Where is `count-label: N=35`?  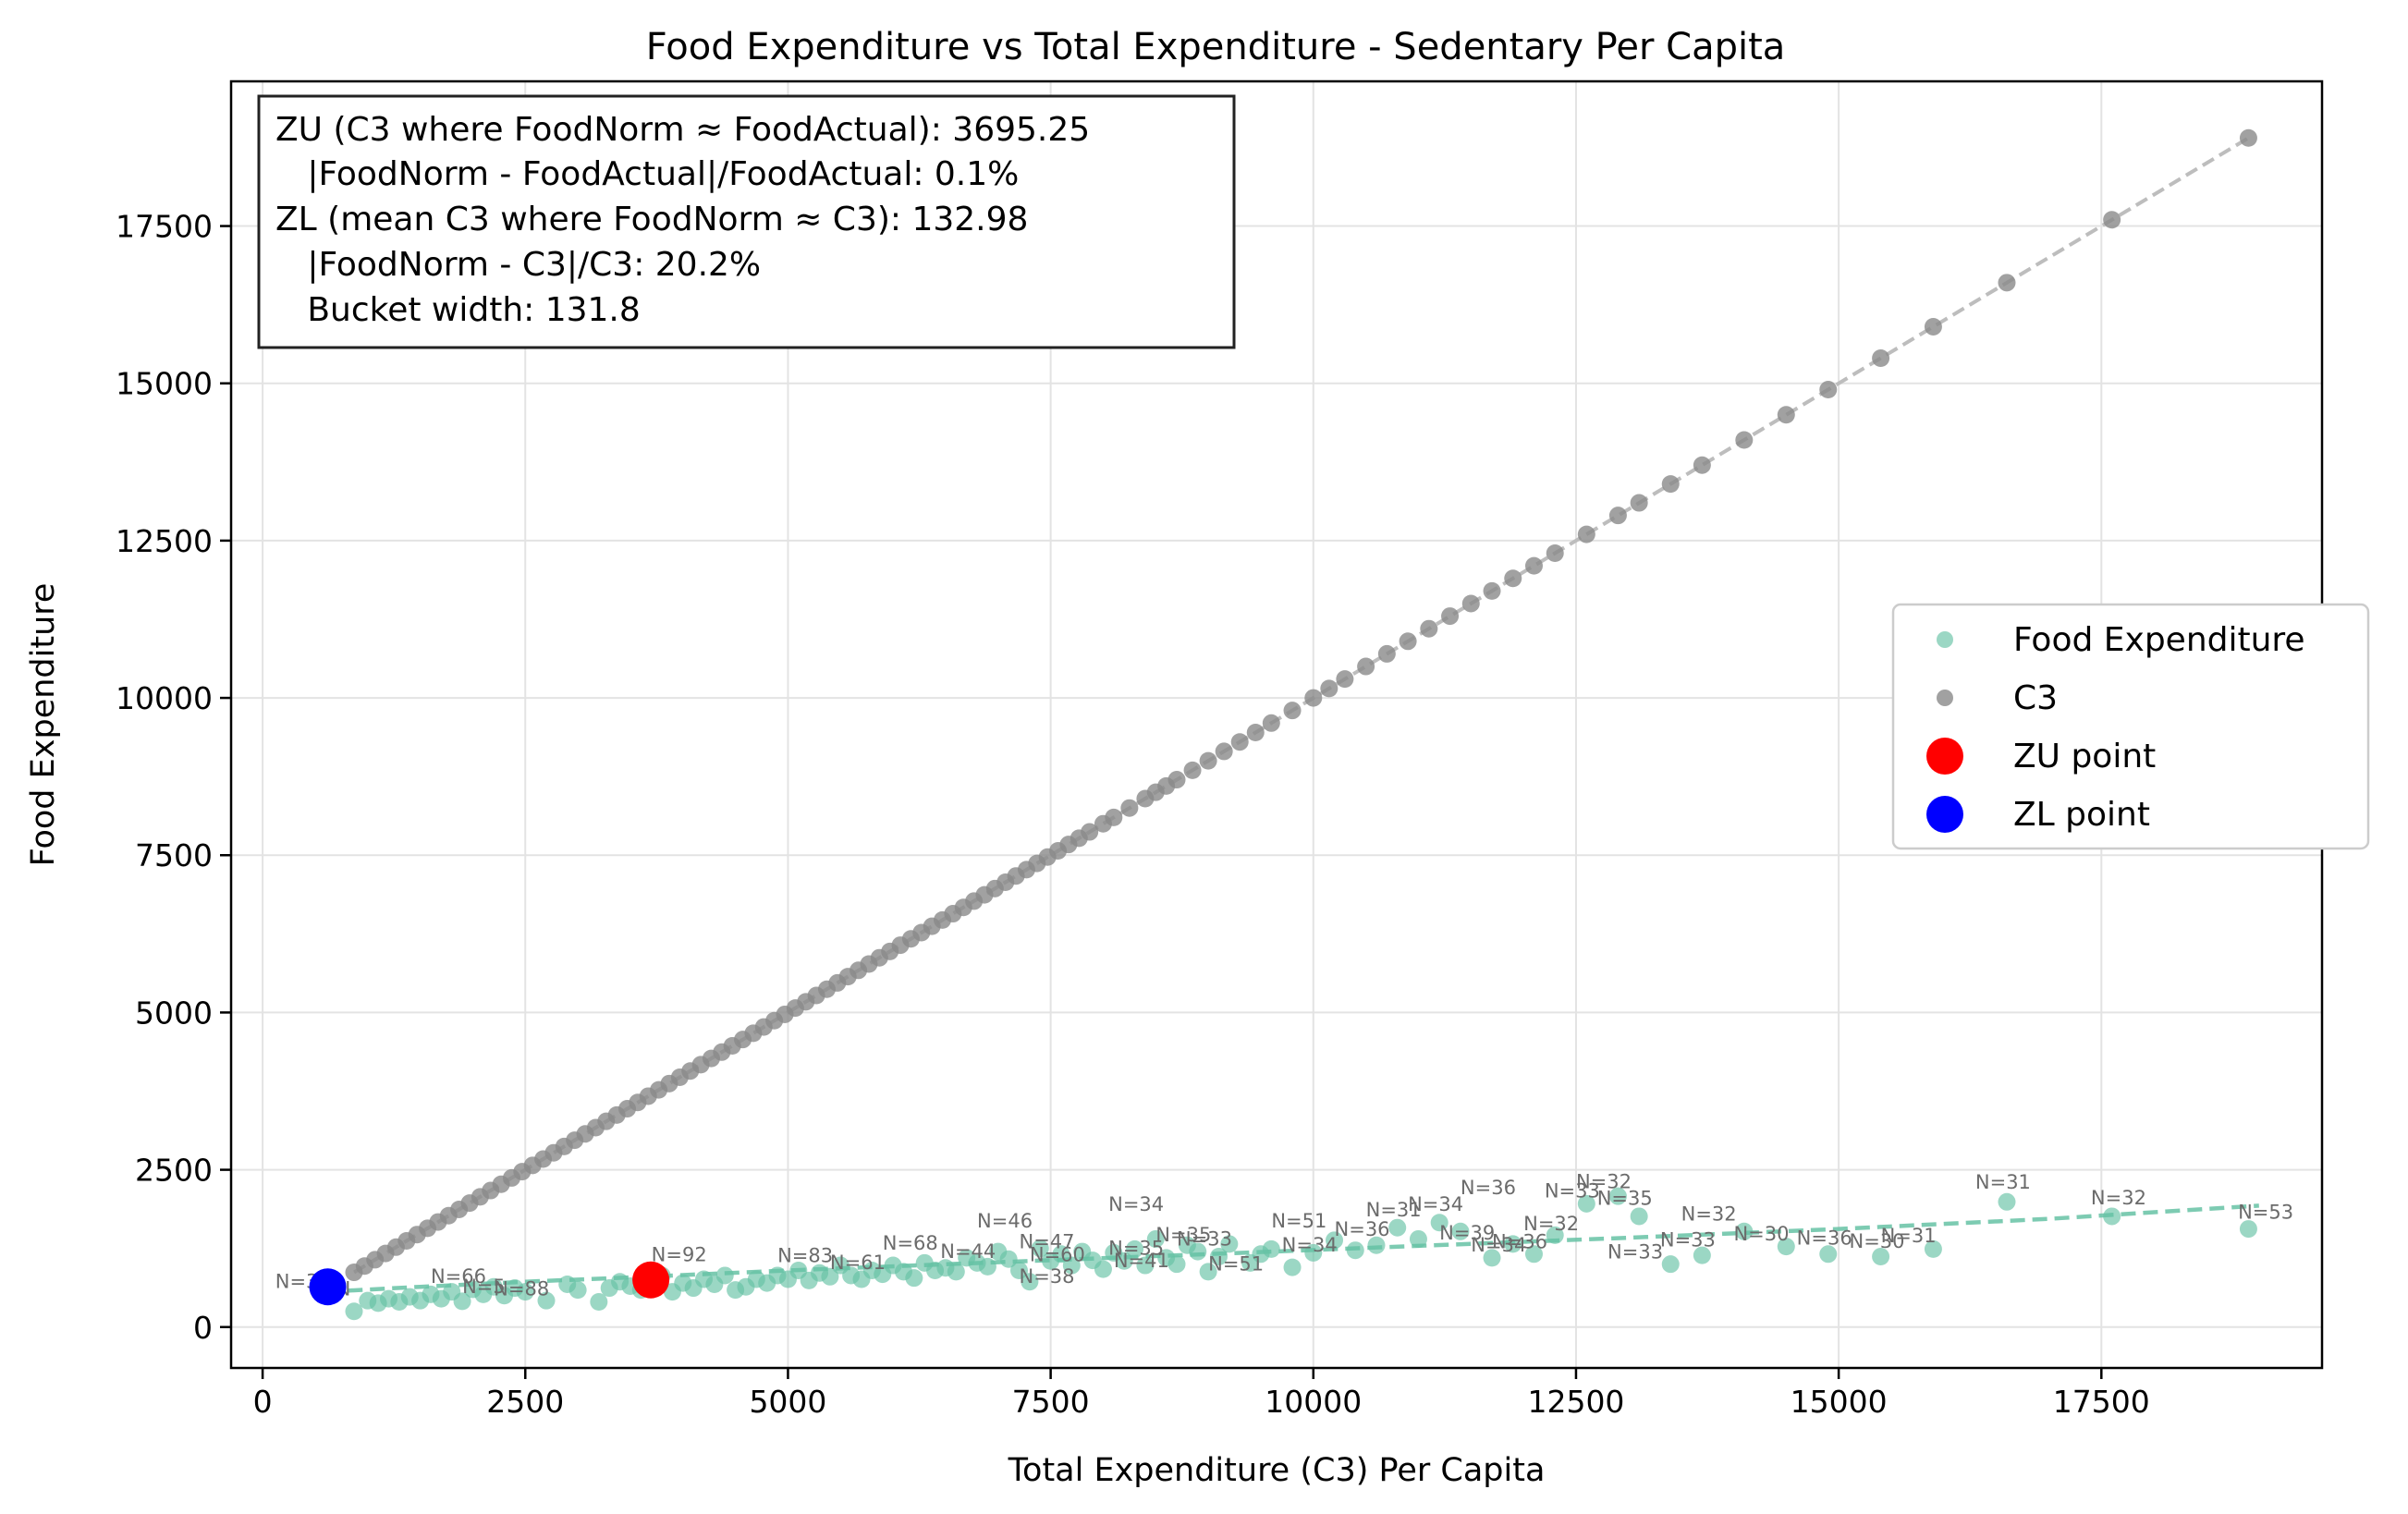
count-label: N=35 is located at coordinates (1625, 1199).